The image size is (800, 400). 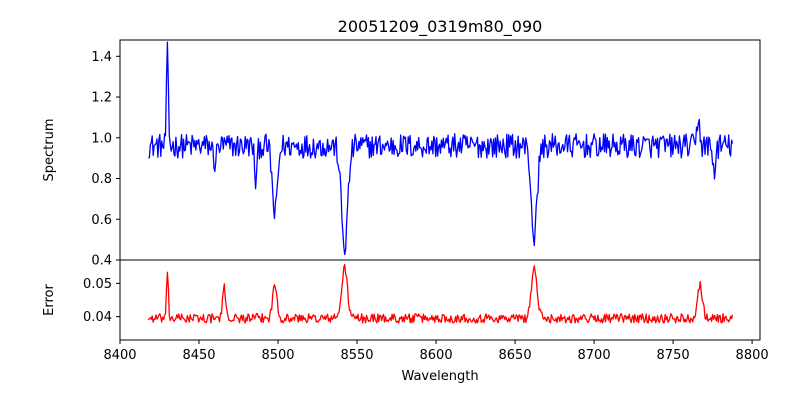 What do you see at coordinates (97, 284) in the screenshot?
I see `y-tick-label: 0.05` at bounding box center [97, 284].